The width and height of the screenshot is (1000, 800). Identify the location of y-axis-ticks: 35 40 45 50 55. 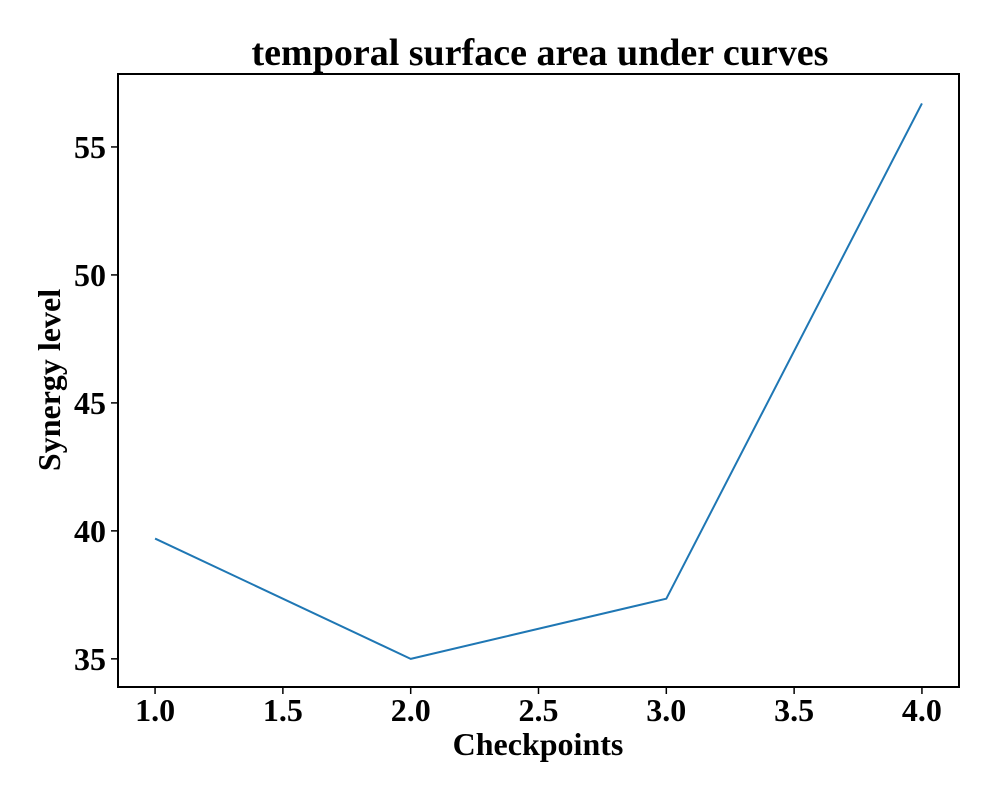
(96, 403).